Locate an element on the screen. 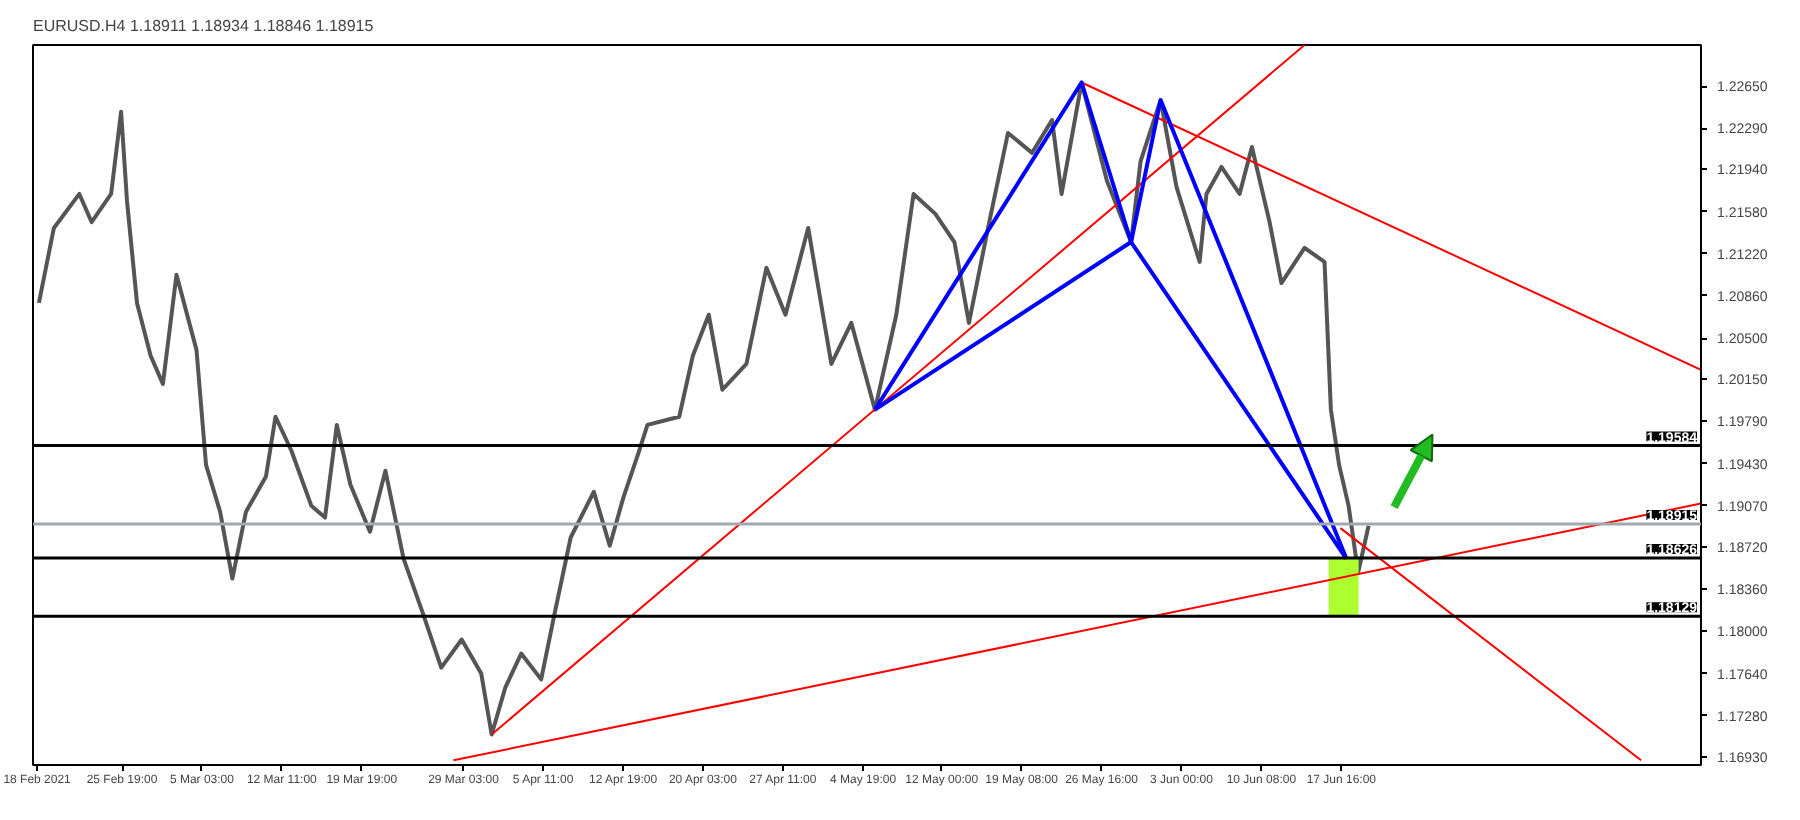 The image size is (1800, 820). chart-title: EURUSD.H4 1.18911 1.18934 1.18846 1.18915 is located at coordinates (204, 26).